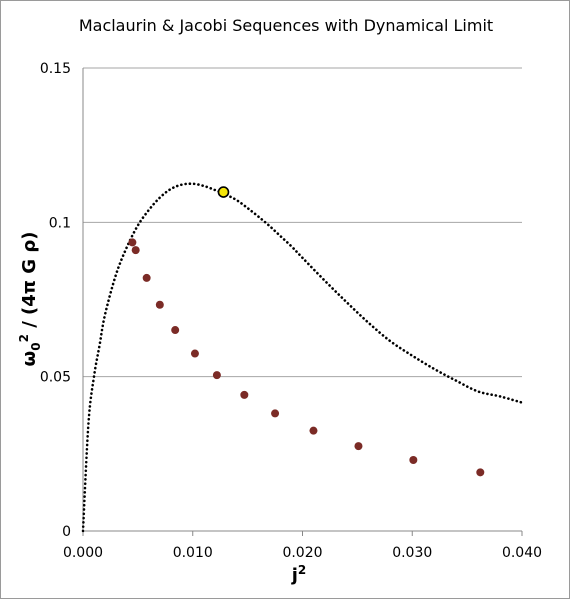 Image resolution: width=570 pixels, height=600 pixels. I want to click on x-axis-label: j2, so click(299, 574).